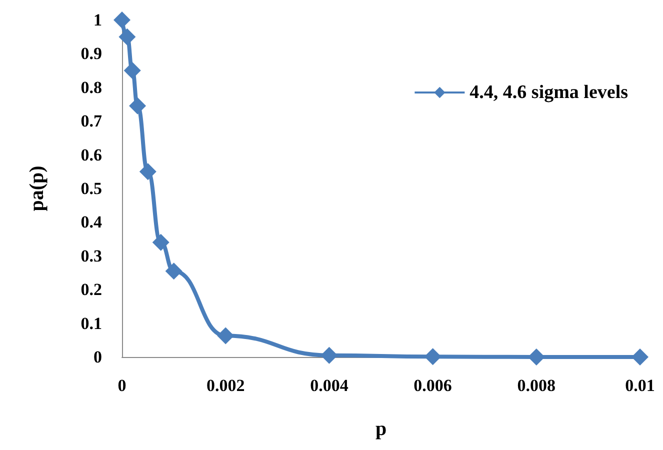 The height and width of the screenshot is (450, 663). What do you see at coordinates (91, 54) in the screenshot?
I see `y-tick-label: 0.9` at bounding box center [91, 54].